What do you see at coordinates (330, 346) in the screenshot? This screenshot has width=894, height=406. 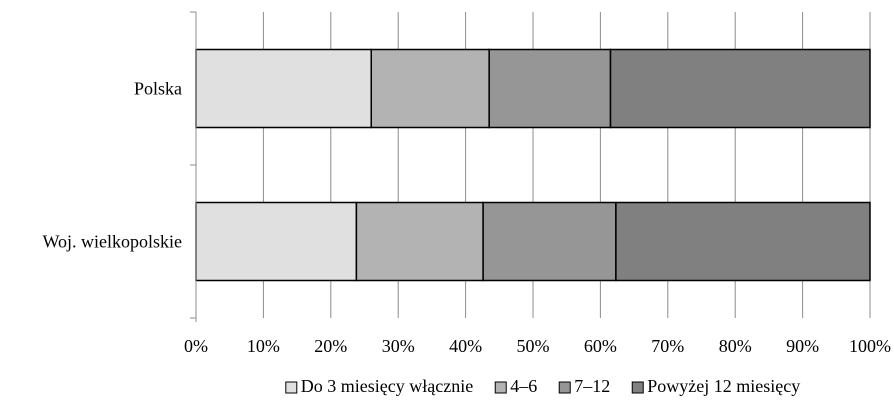 I see `x-tick-label: 20%` at bounding box center [330, 346].